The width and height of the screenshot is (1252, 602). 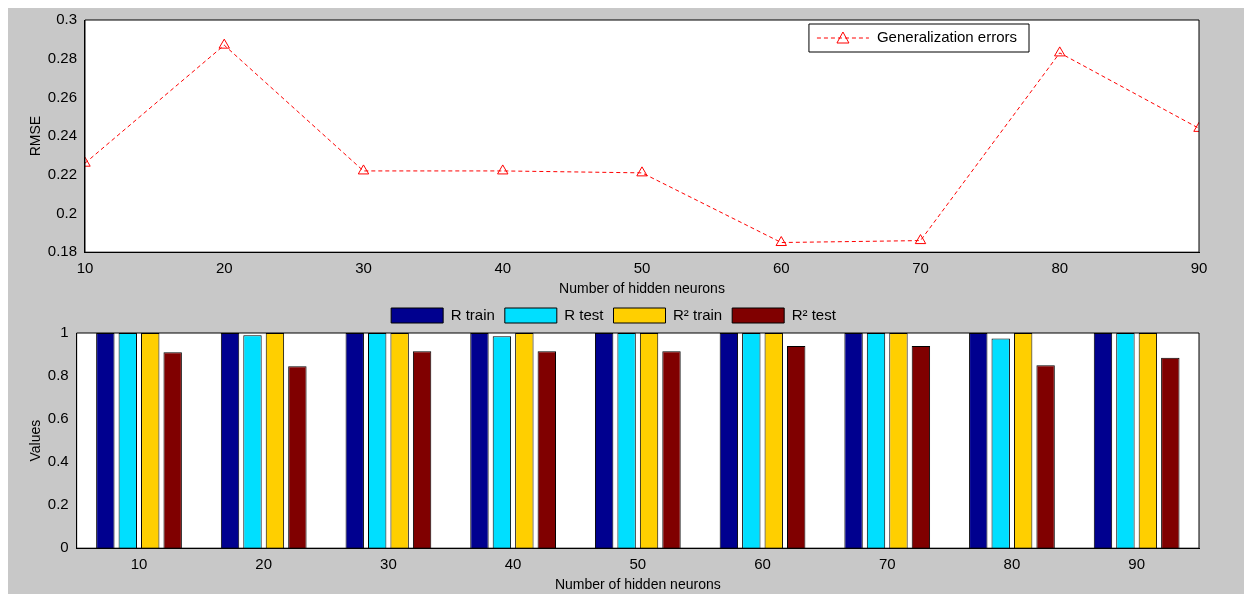 What do you see at coordinates (946, 37) in the screenshot?
I see `legend-label: Generalization errors` at bounding box center [946, 37].